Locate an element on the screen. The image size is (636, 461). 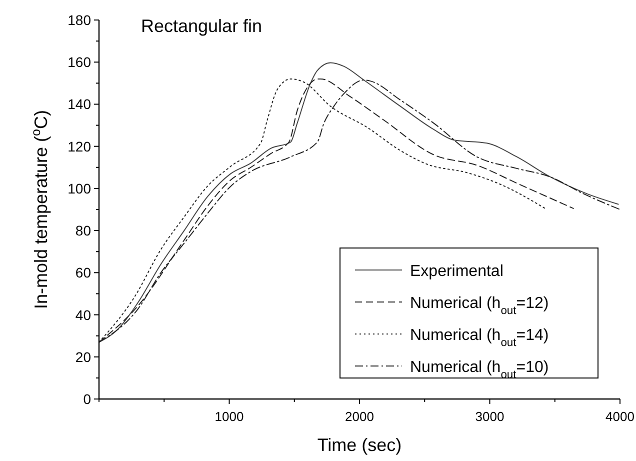
x-tick-label: 3000 is located at coordinates (489, 416).